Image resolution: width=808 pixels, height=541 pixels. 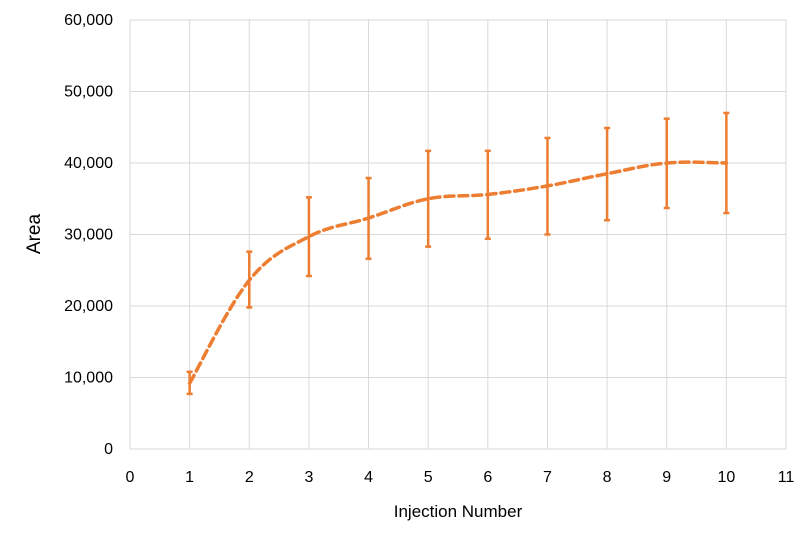 What do you see at coordinates (88, 163) in the screenshot?
I see `y-tick-label: 40,000` at bounding box center [88, 163].